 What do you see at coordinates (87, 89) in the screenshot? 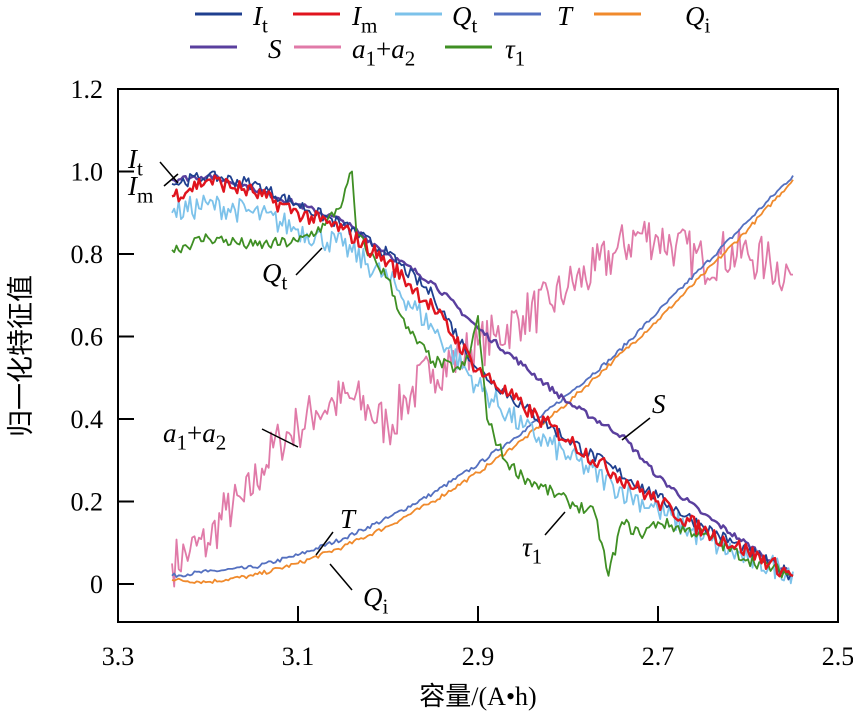
I see `y-tick-label: 1.2` at bounding box center [87, 89].